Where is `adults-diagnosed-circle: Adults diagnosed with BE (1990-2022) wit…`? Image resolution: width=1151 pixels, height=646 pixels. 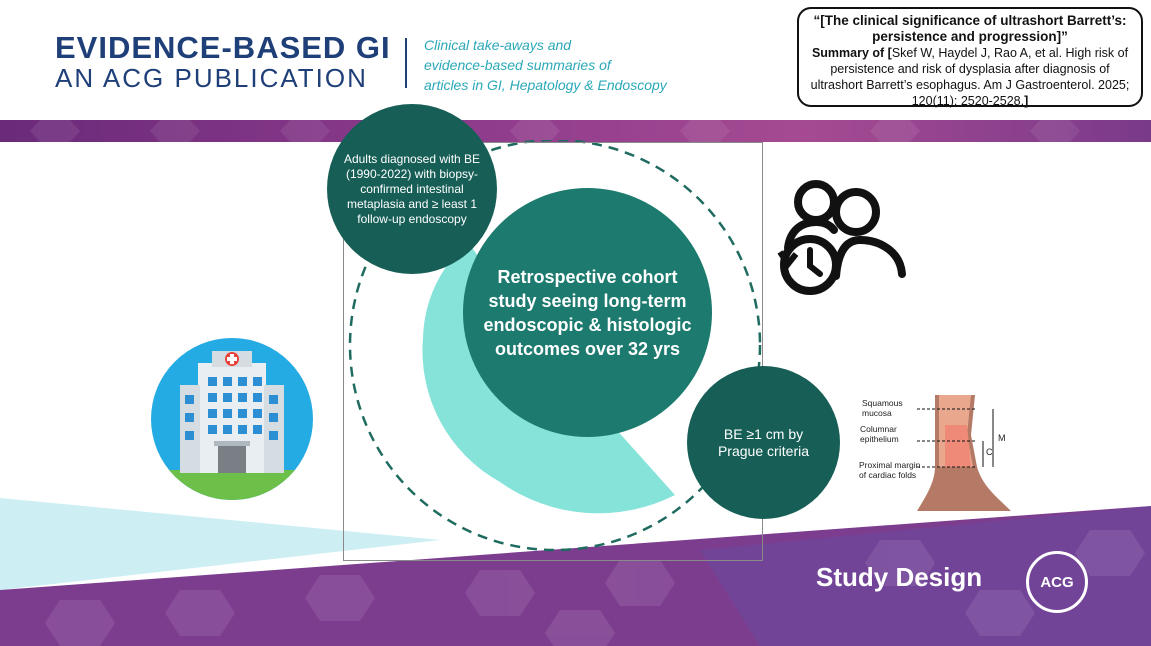
adults-diagnosed-circle: Adults diagnosed with BE (1990-2022) wit… is located at coordinates (412, 189).